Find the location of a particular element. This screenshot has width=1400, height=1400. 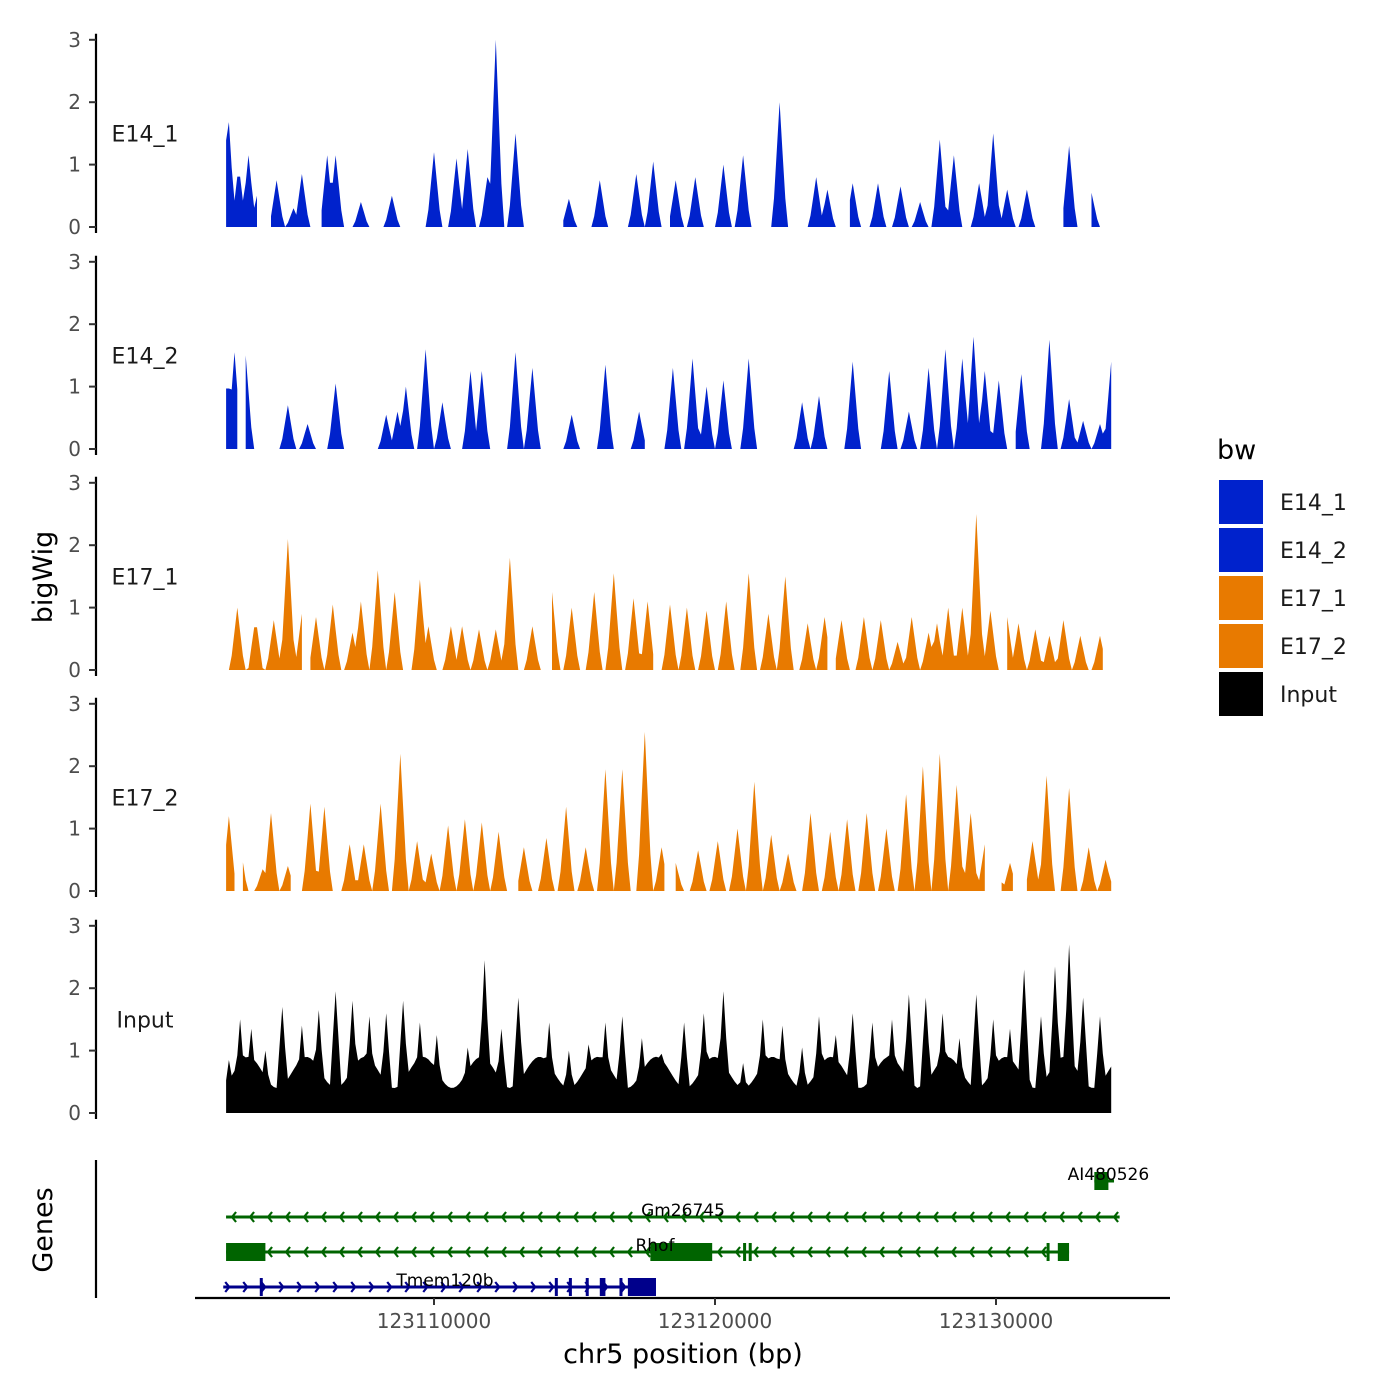

x-axis-ticks: 123110000 123120000 123130000 is located at coordinates (715, 1315).